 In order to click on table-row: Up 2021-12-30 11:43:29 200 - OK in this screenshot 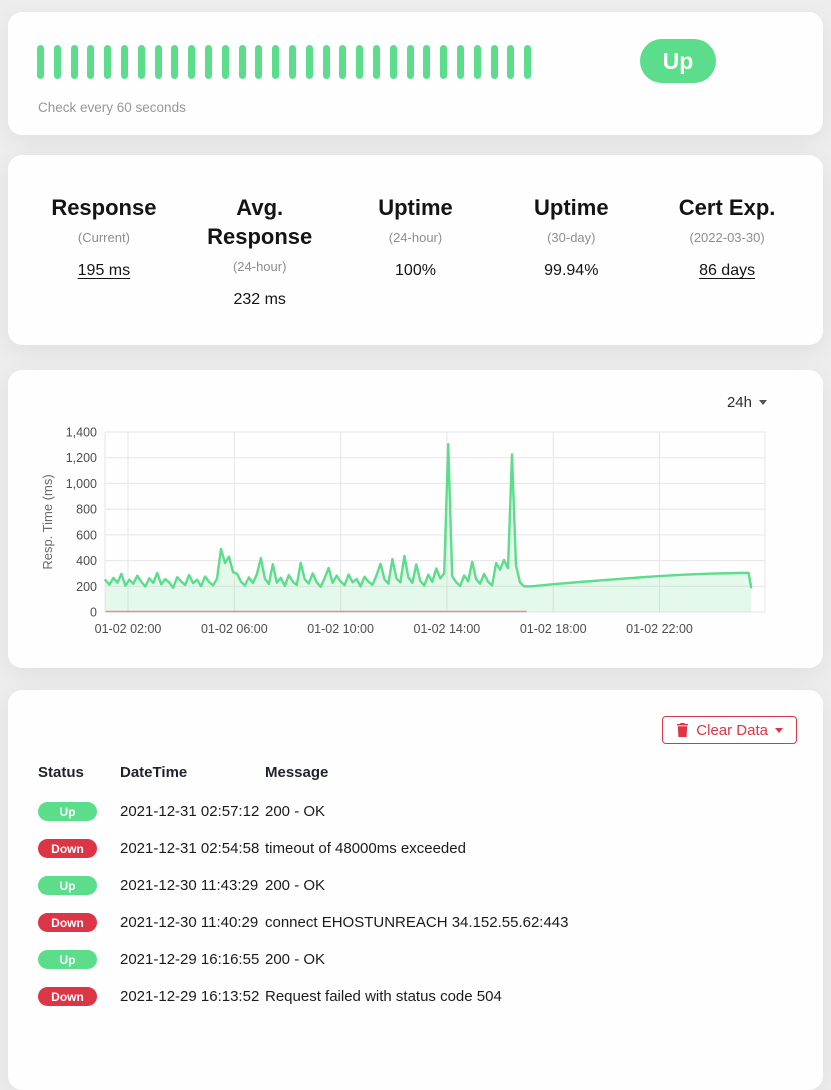, I will do `click(415, 885)`.